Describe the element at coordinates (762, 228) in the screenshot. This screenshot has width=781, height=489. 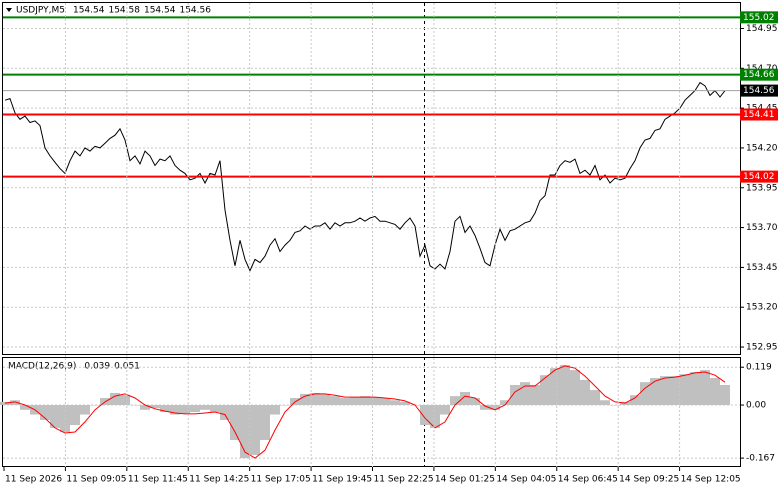
I see `y-tick-label: 153.70` at that location.